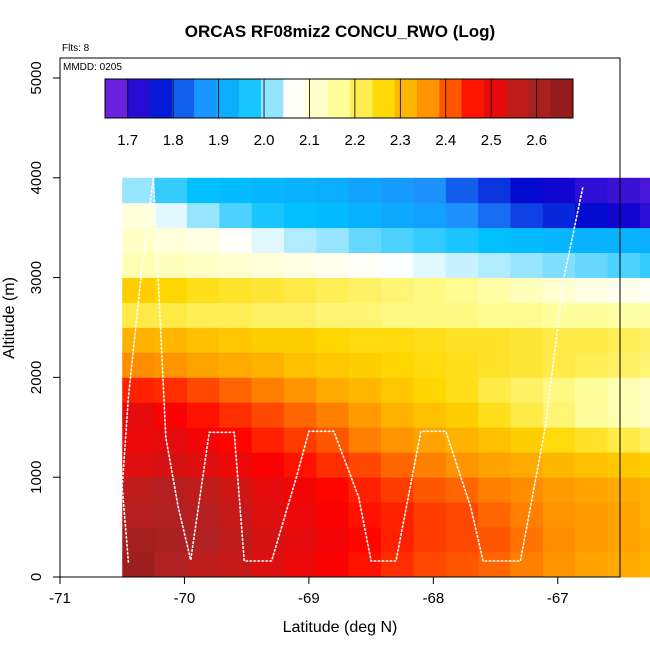 The height and width of the screenshot is (650, 650). Describe the element at coordinates (433, 598) in the screenshot. I see `x-tick-label: -68` at that location.